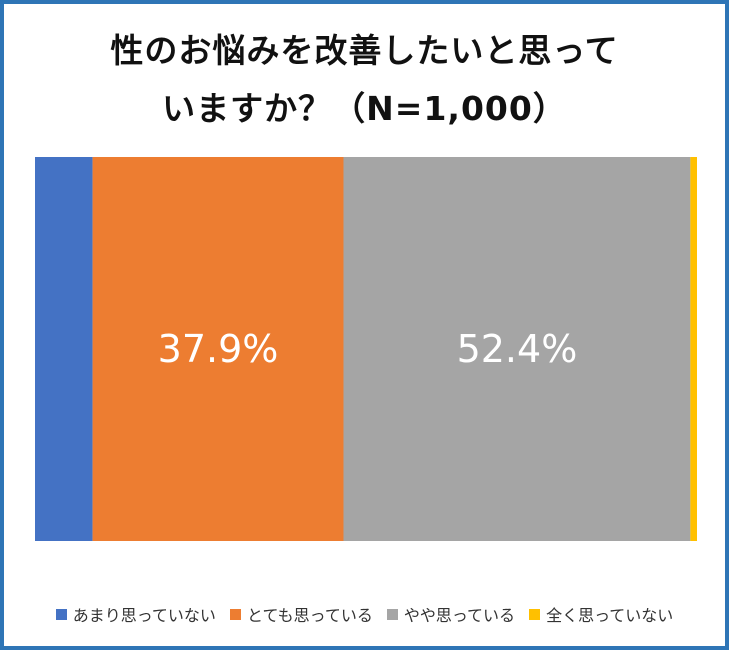 The width and height of the screenshot is (729, 650). I want to click on legend-item-somewhat: やや思っている, so click(451, 614).